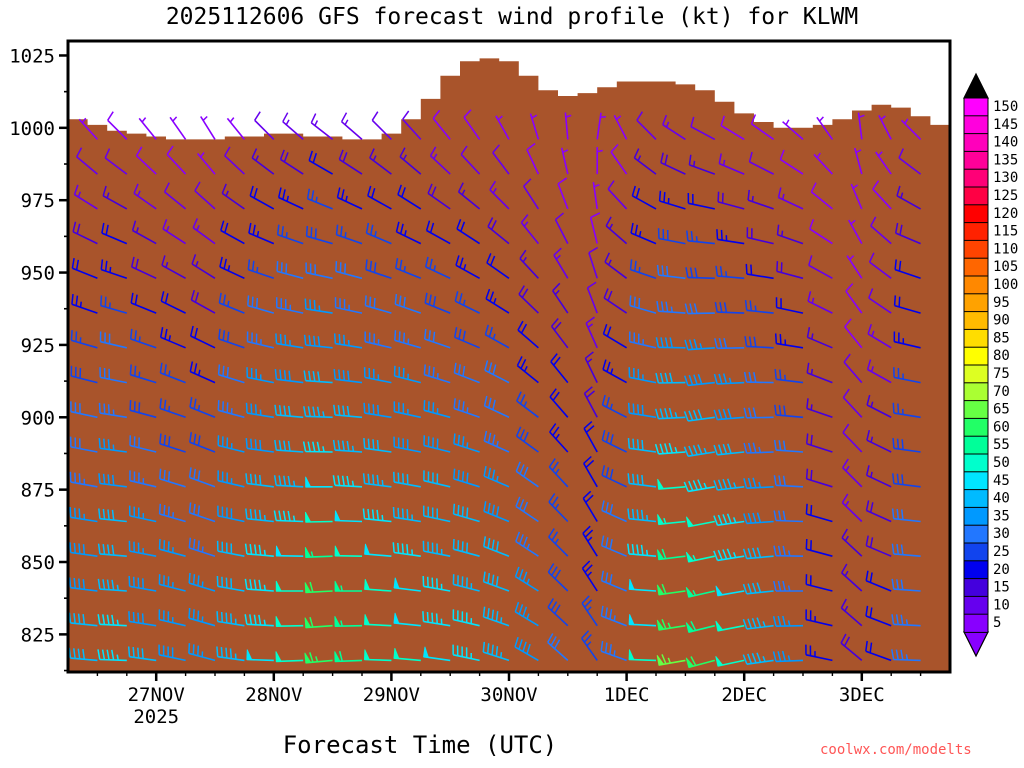 The width and height of the screenshot is (1024, 768). Describe the element at coordinates (976, 463) in the screenshot. I see `colorbar-swatch` at that location.